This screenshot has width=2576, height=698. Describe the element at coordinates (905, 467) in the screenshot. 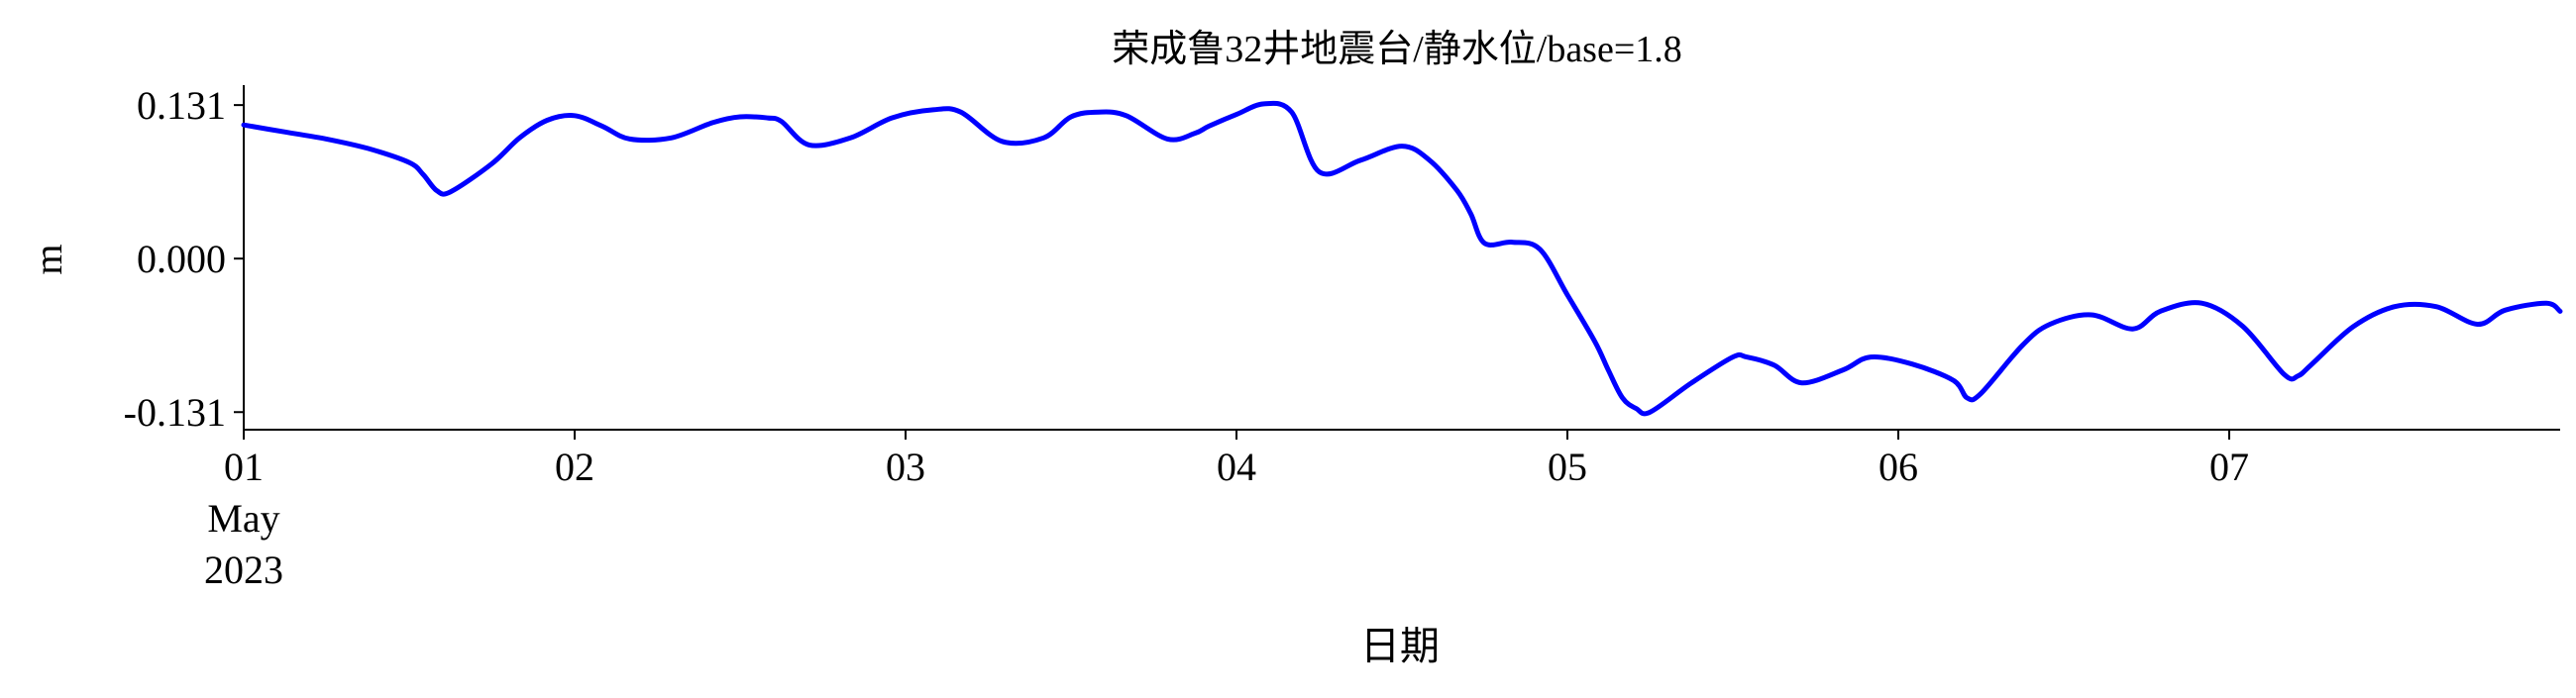

I see `x-tick-label: 03` at that location.